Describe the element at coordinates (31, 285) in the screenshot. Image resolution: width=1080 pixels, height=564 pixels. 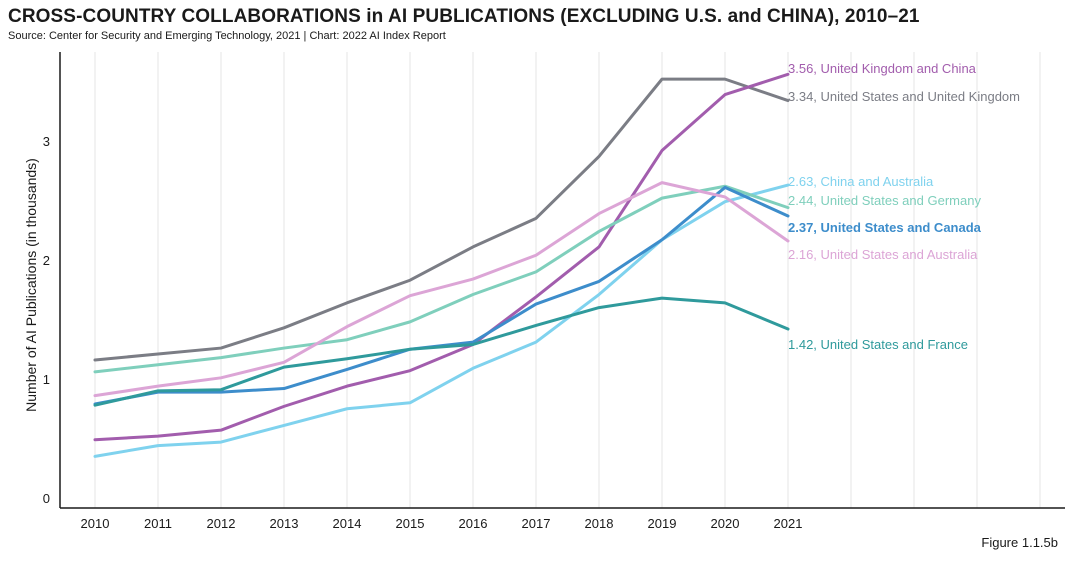
I see `y-axis-title: Number of AI Publications (in thousands)` at that location.